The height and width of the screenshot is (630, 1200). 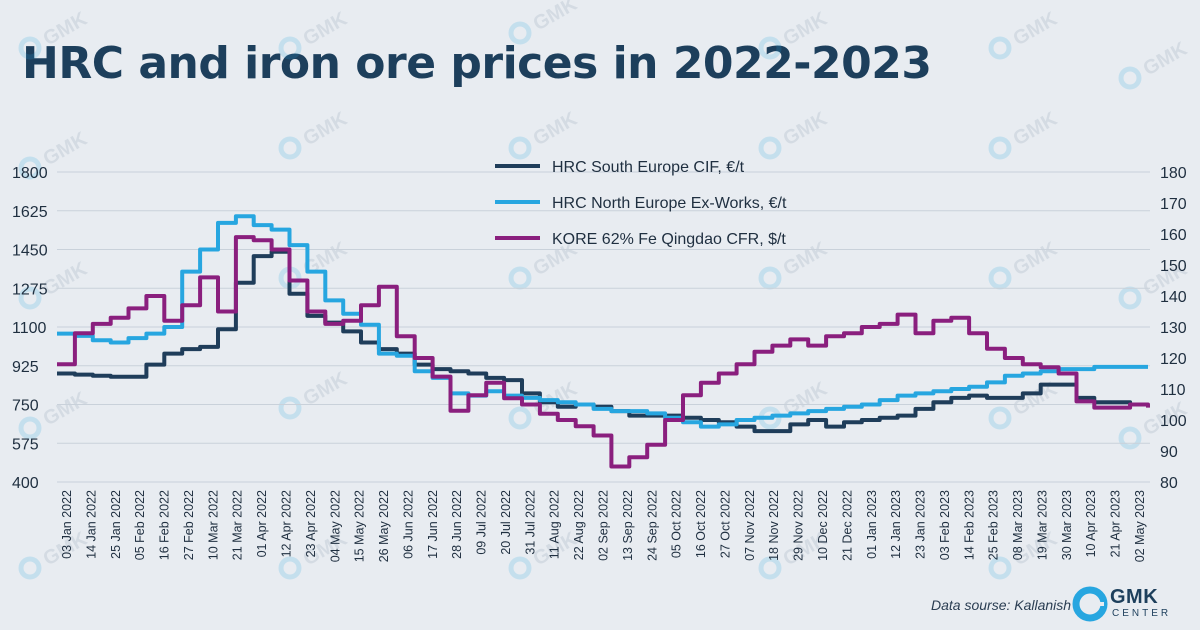 What do you see at coordinates (1134, 597) in the screenshot?
I see `brand-name: GMK` at bounding box center [1134, 597].